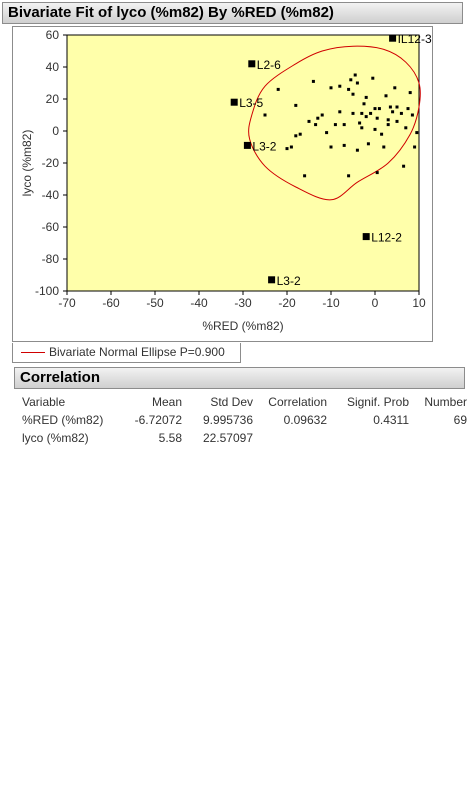 The image size is (468, 805). I want to click on correlation-title: Correlation, so click(60, 377).